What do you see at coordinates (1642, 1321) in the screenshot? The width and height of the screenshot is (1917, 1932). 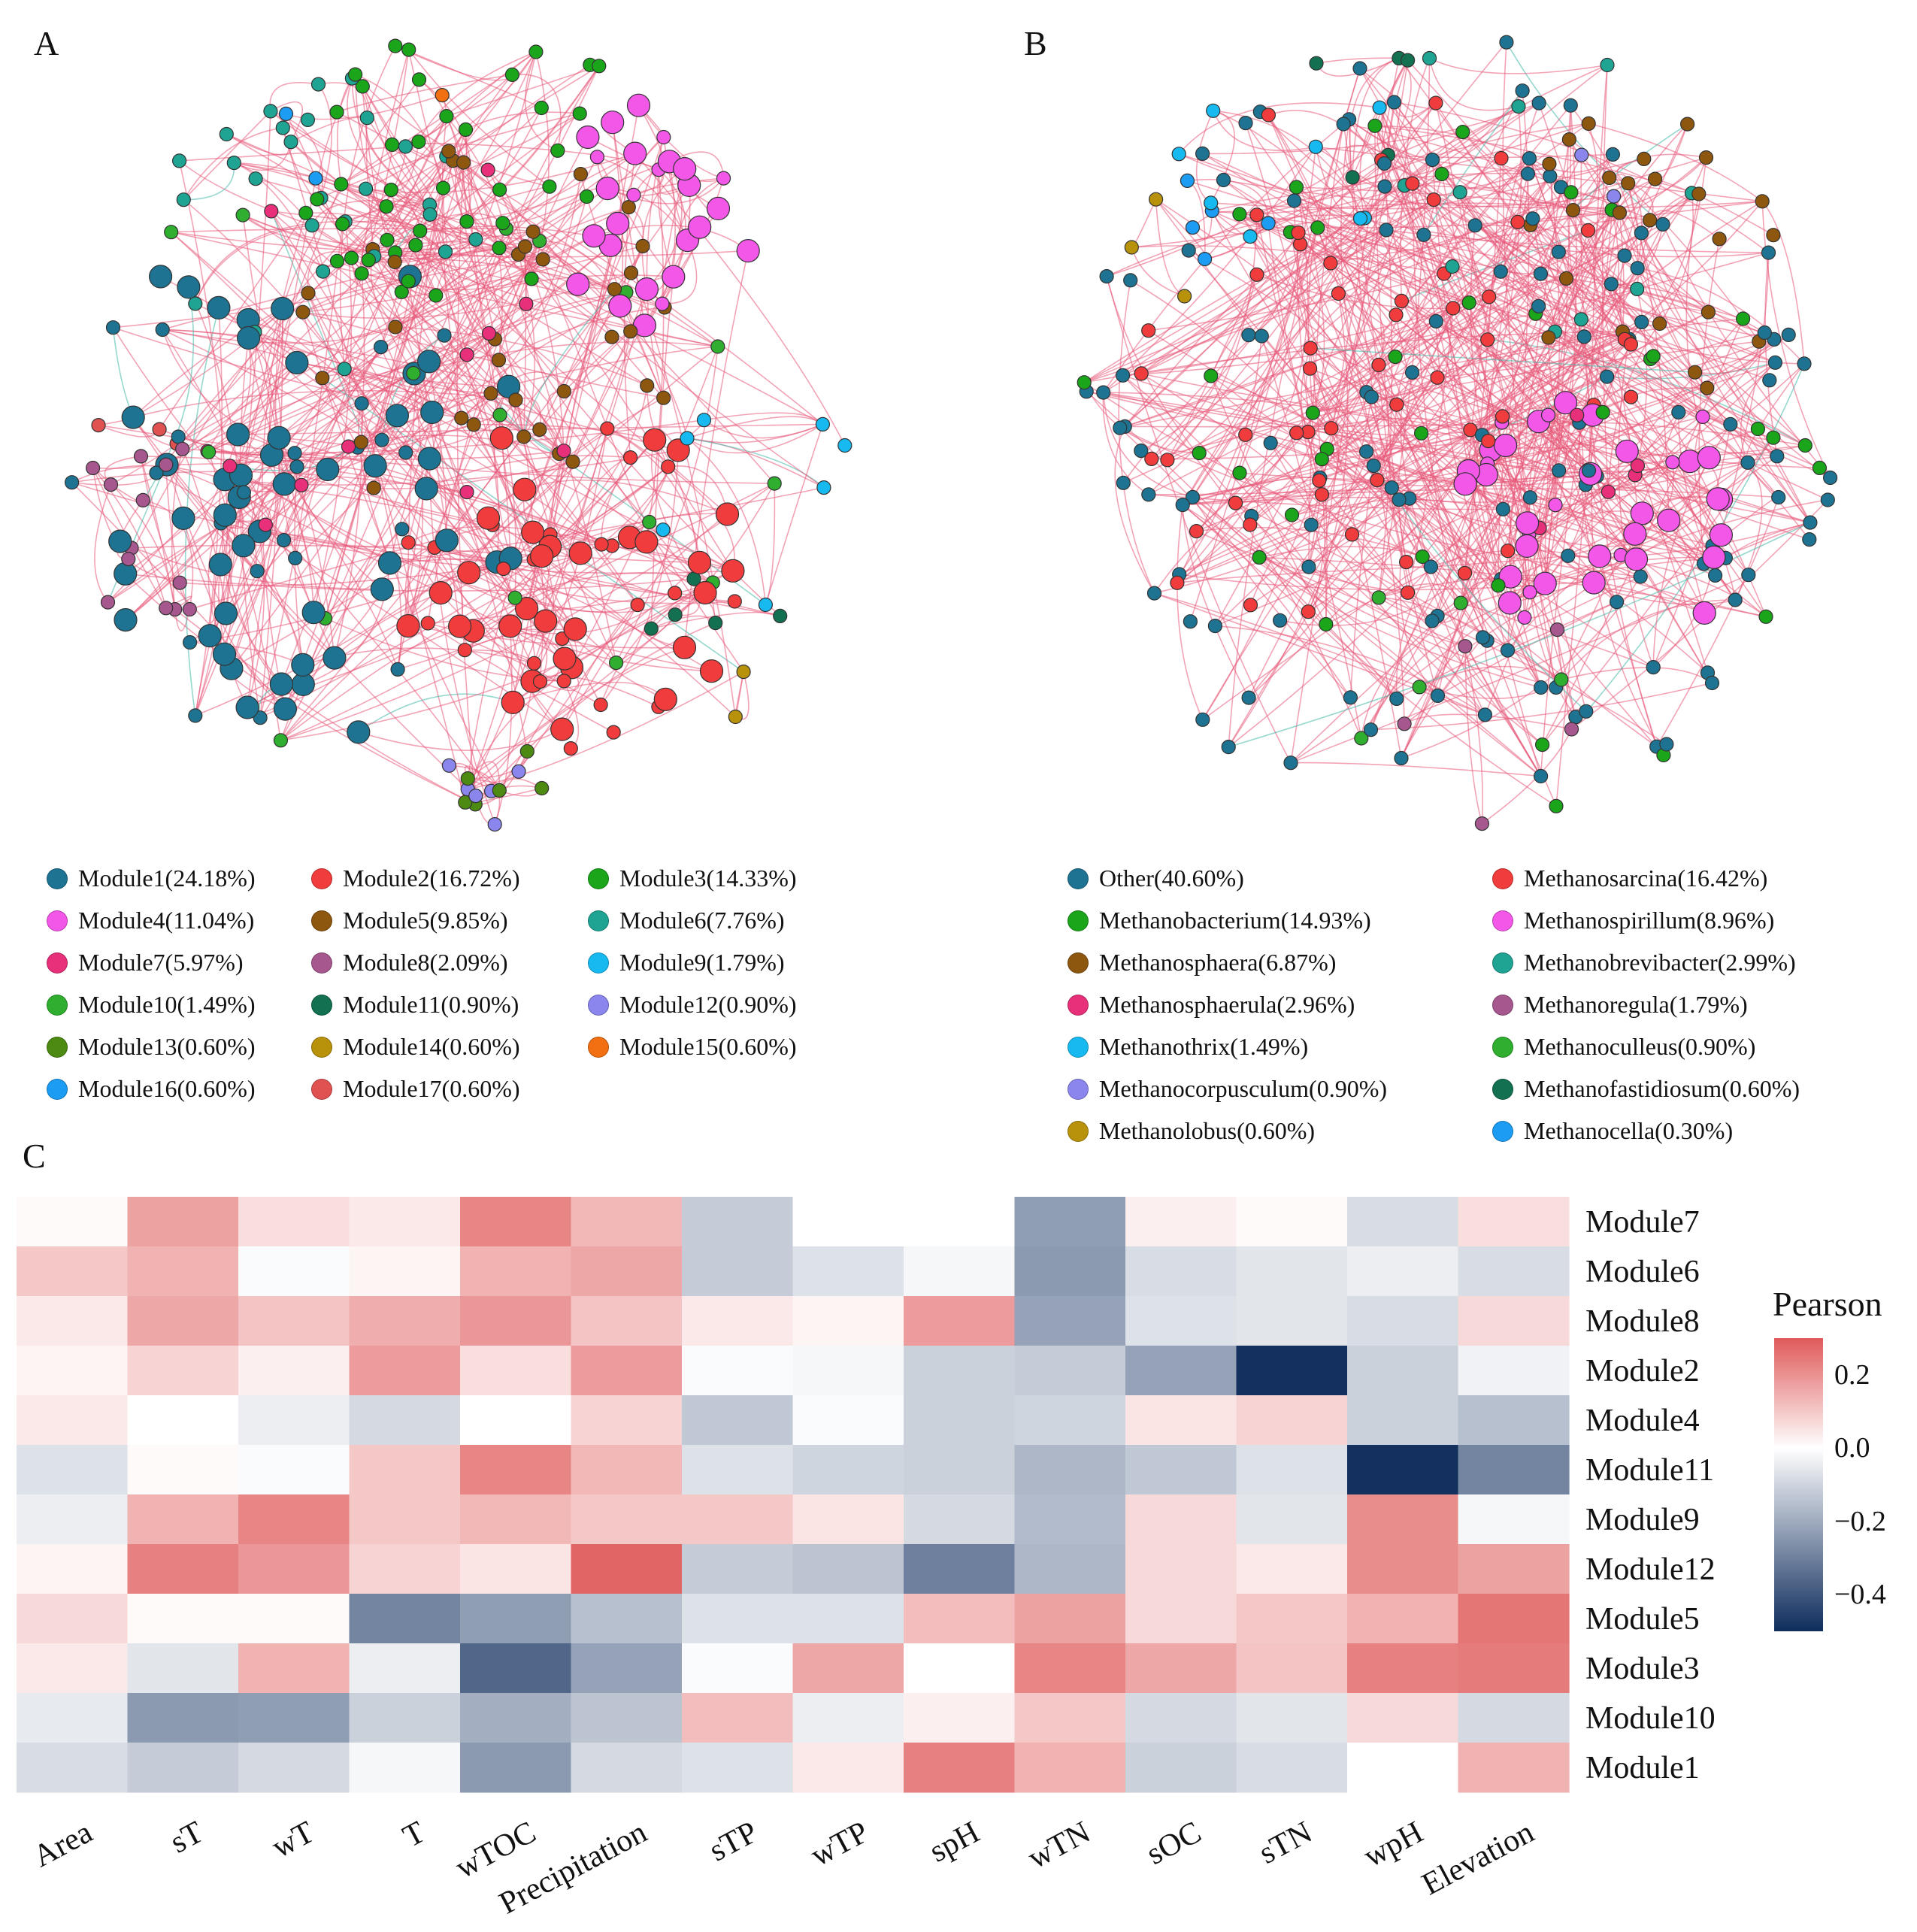 I see `heatmap-row-label: Module8` at bounding box center [1642, 1321].